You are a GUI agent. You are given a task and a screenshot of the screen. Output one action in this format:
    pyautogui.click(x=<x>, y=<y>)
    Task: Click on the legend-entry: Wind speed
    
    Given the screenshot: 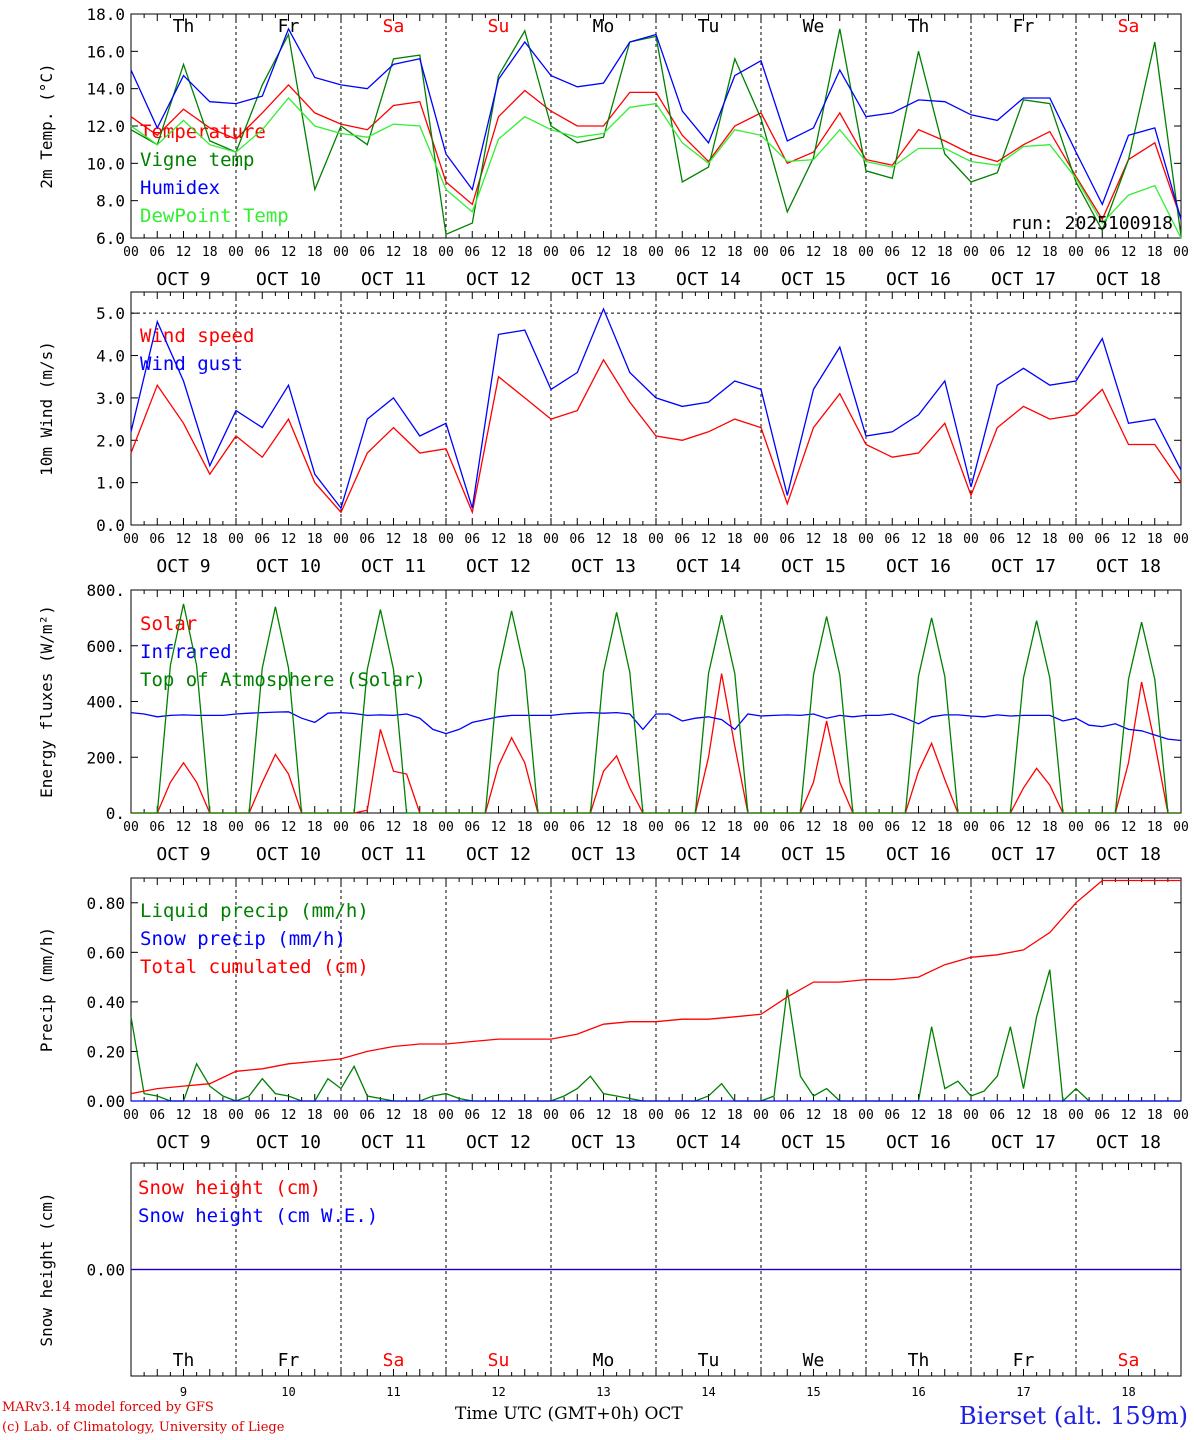 What is the action you would take?
    pyautogui.click(x=197, y=336)
    